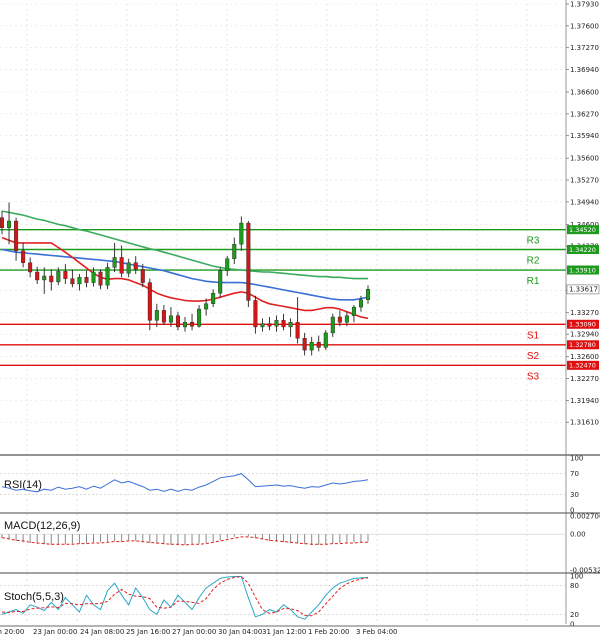 The image size is (600, 638). I want to click on rsi-tick-label: 30, so click(574, 495).